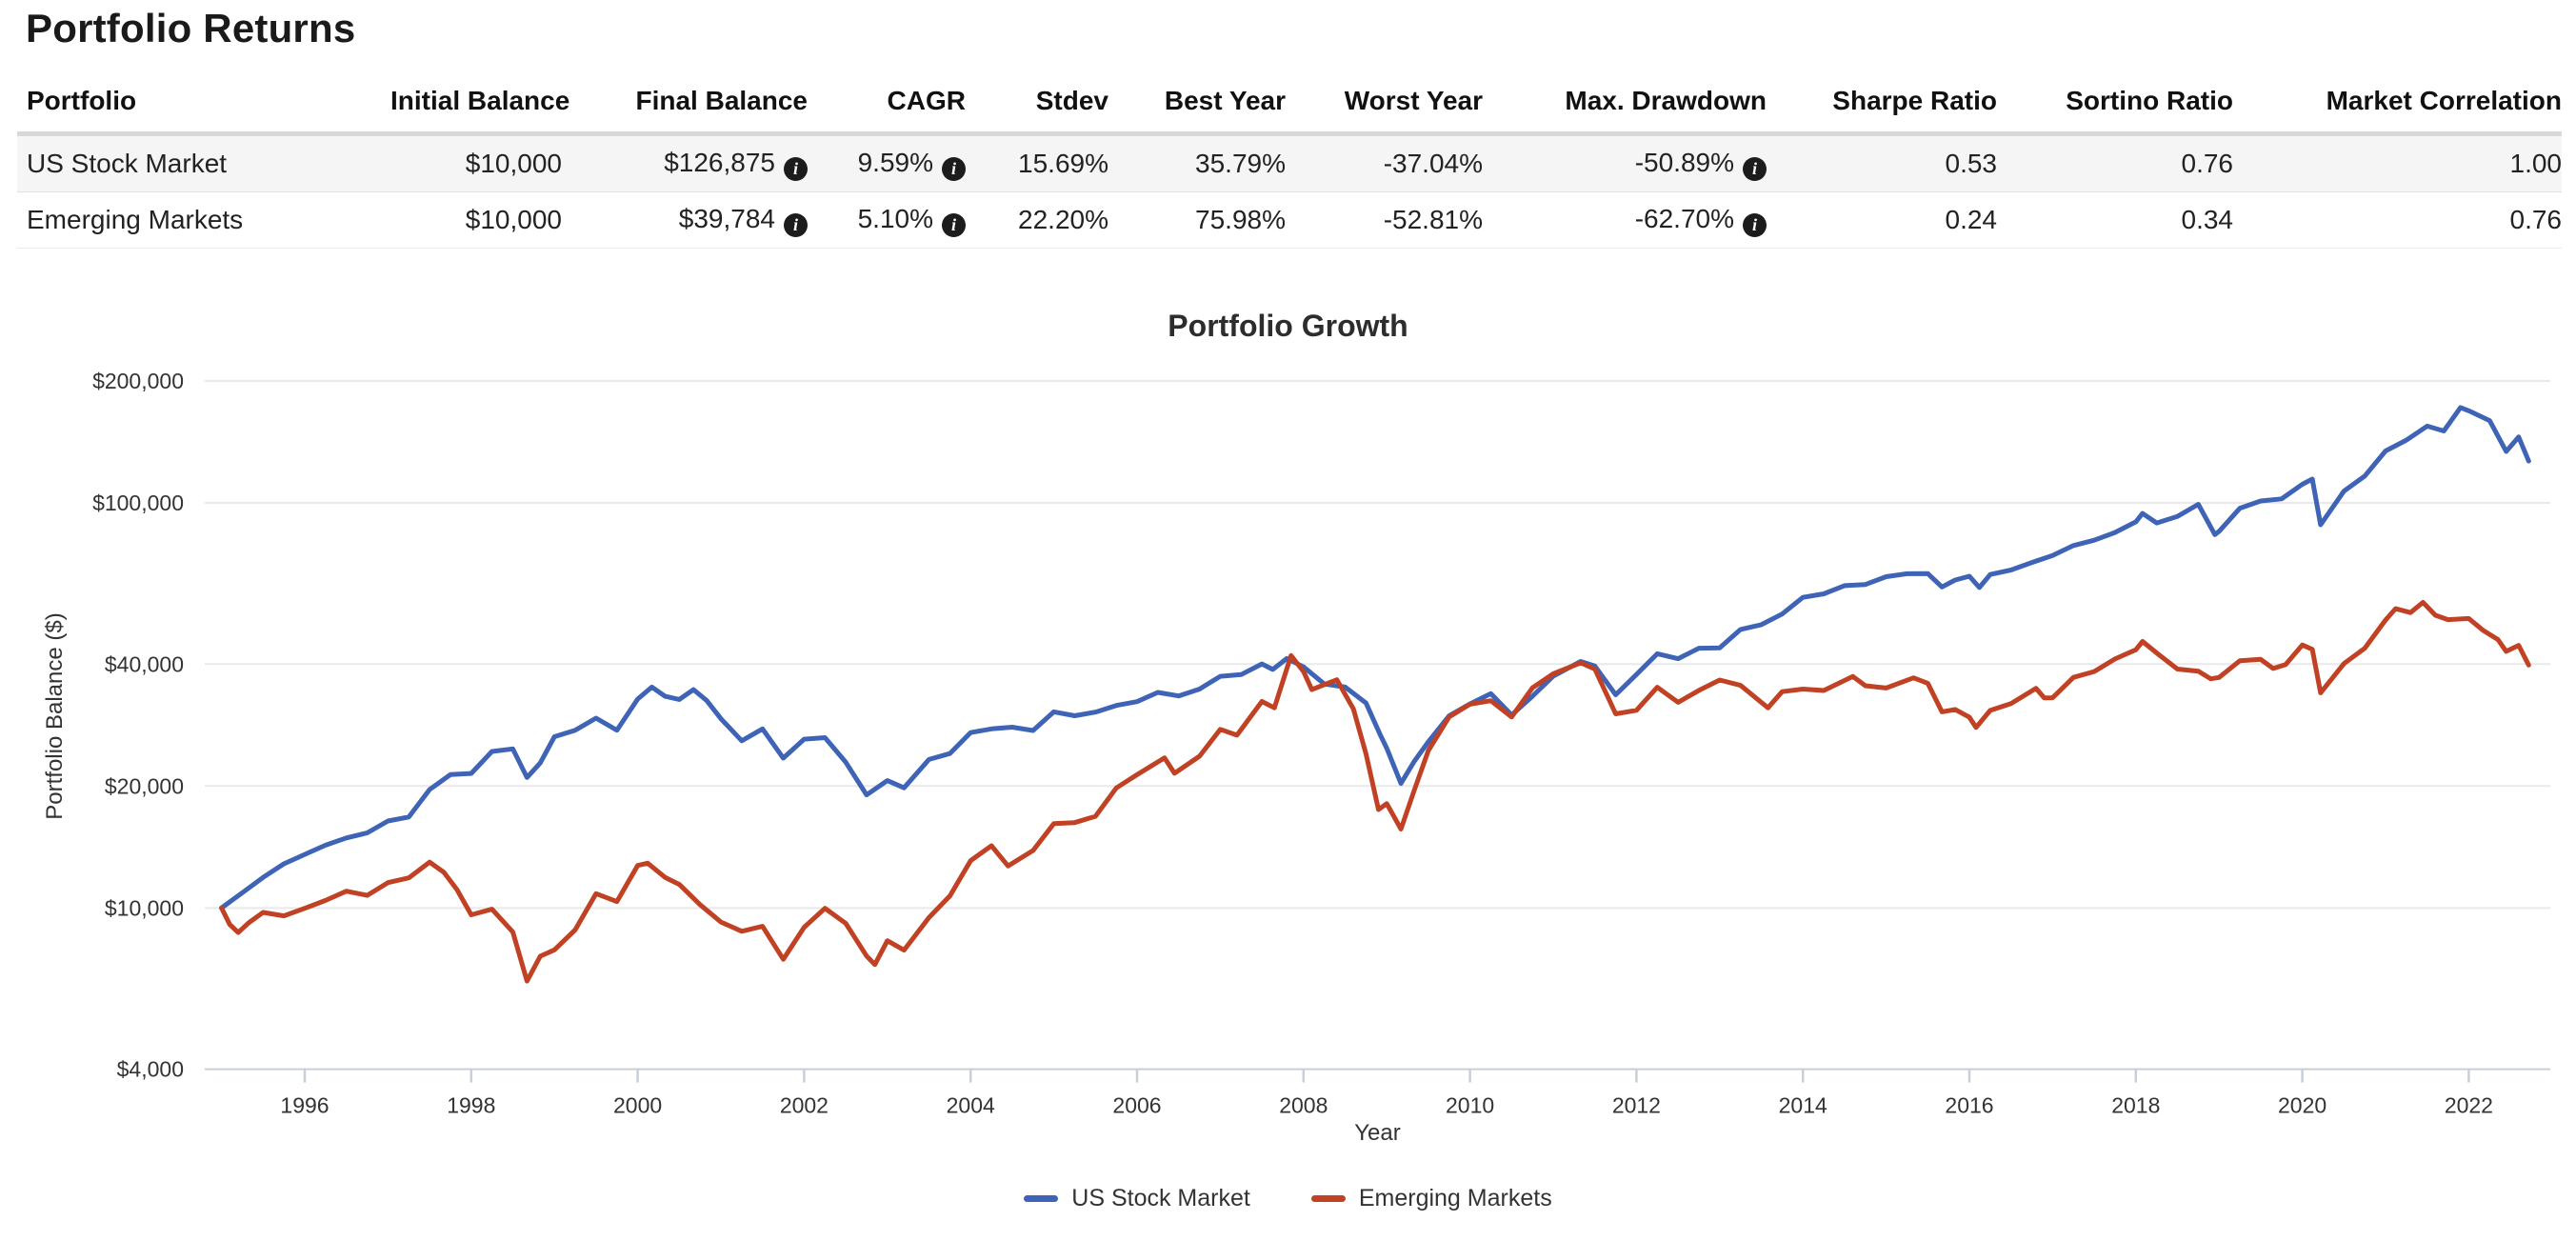  What do you see at coordinates (719, 162) in the screenshot?
I see `final-balance-value: $126,875` at bounding box center [719, 162].